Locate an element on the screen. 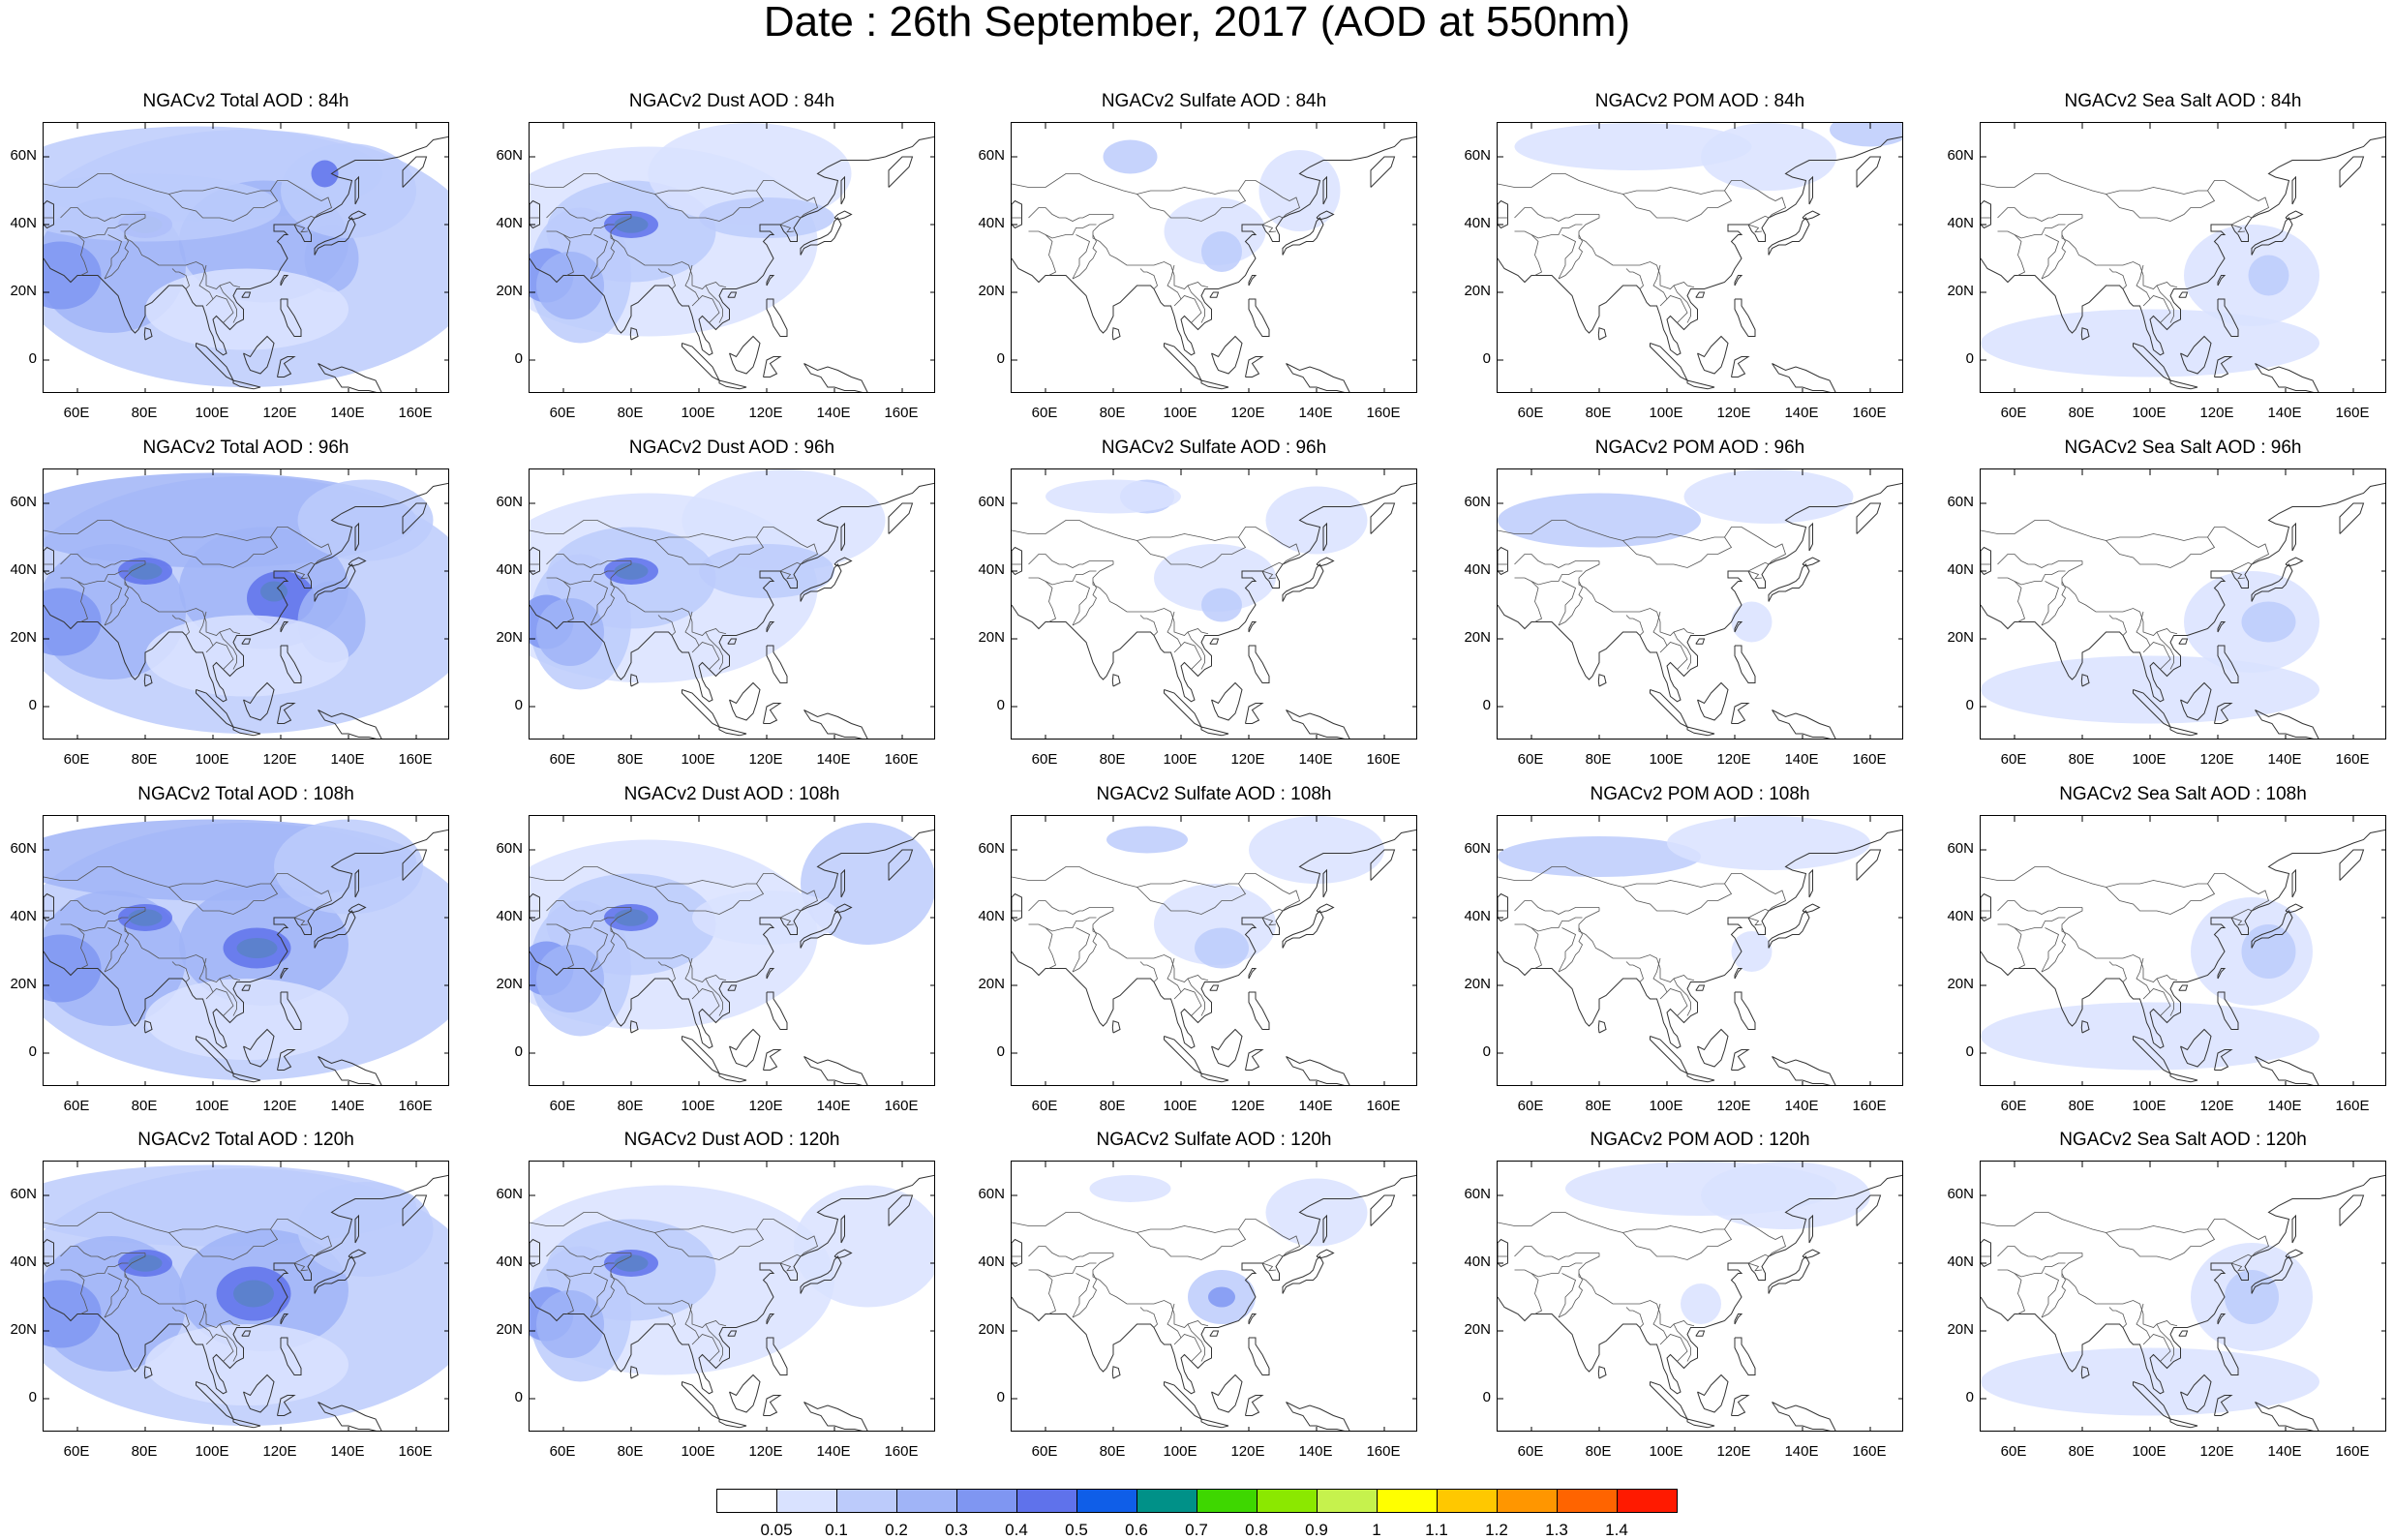  panel-title: NGACv2 Total AOD : 84h is located at coordinates (246, 101).